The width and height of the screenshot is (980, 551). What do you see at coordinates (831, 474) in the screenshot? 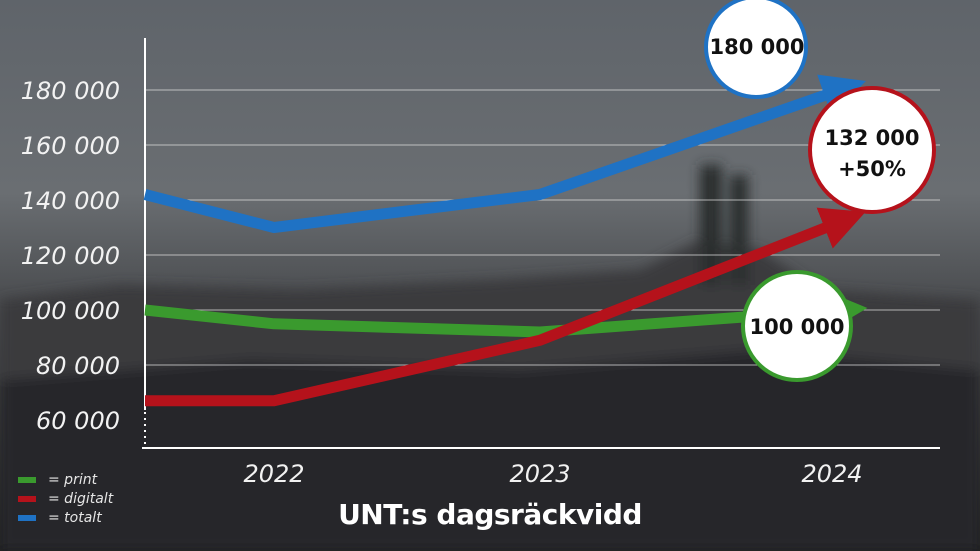
I see `x-tick-label: 2024` at bounding box center [831, 474].